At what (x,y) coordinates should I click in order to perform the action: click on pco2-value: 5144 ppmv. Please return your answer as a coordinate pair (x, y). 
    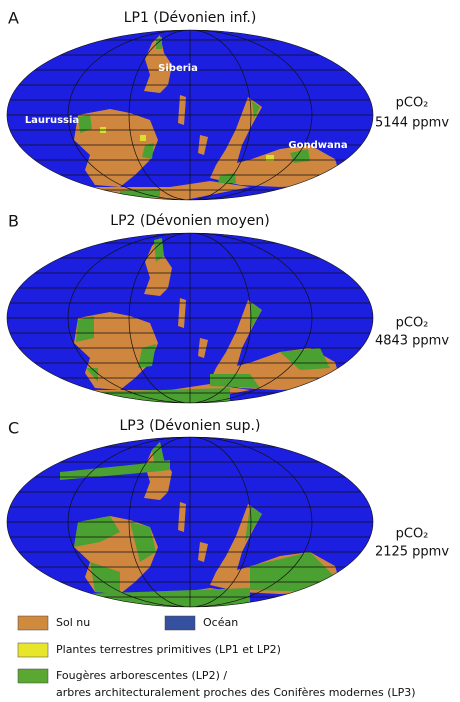
    Looking at the image, I should click on (412, 123).